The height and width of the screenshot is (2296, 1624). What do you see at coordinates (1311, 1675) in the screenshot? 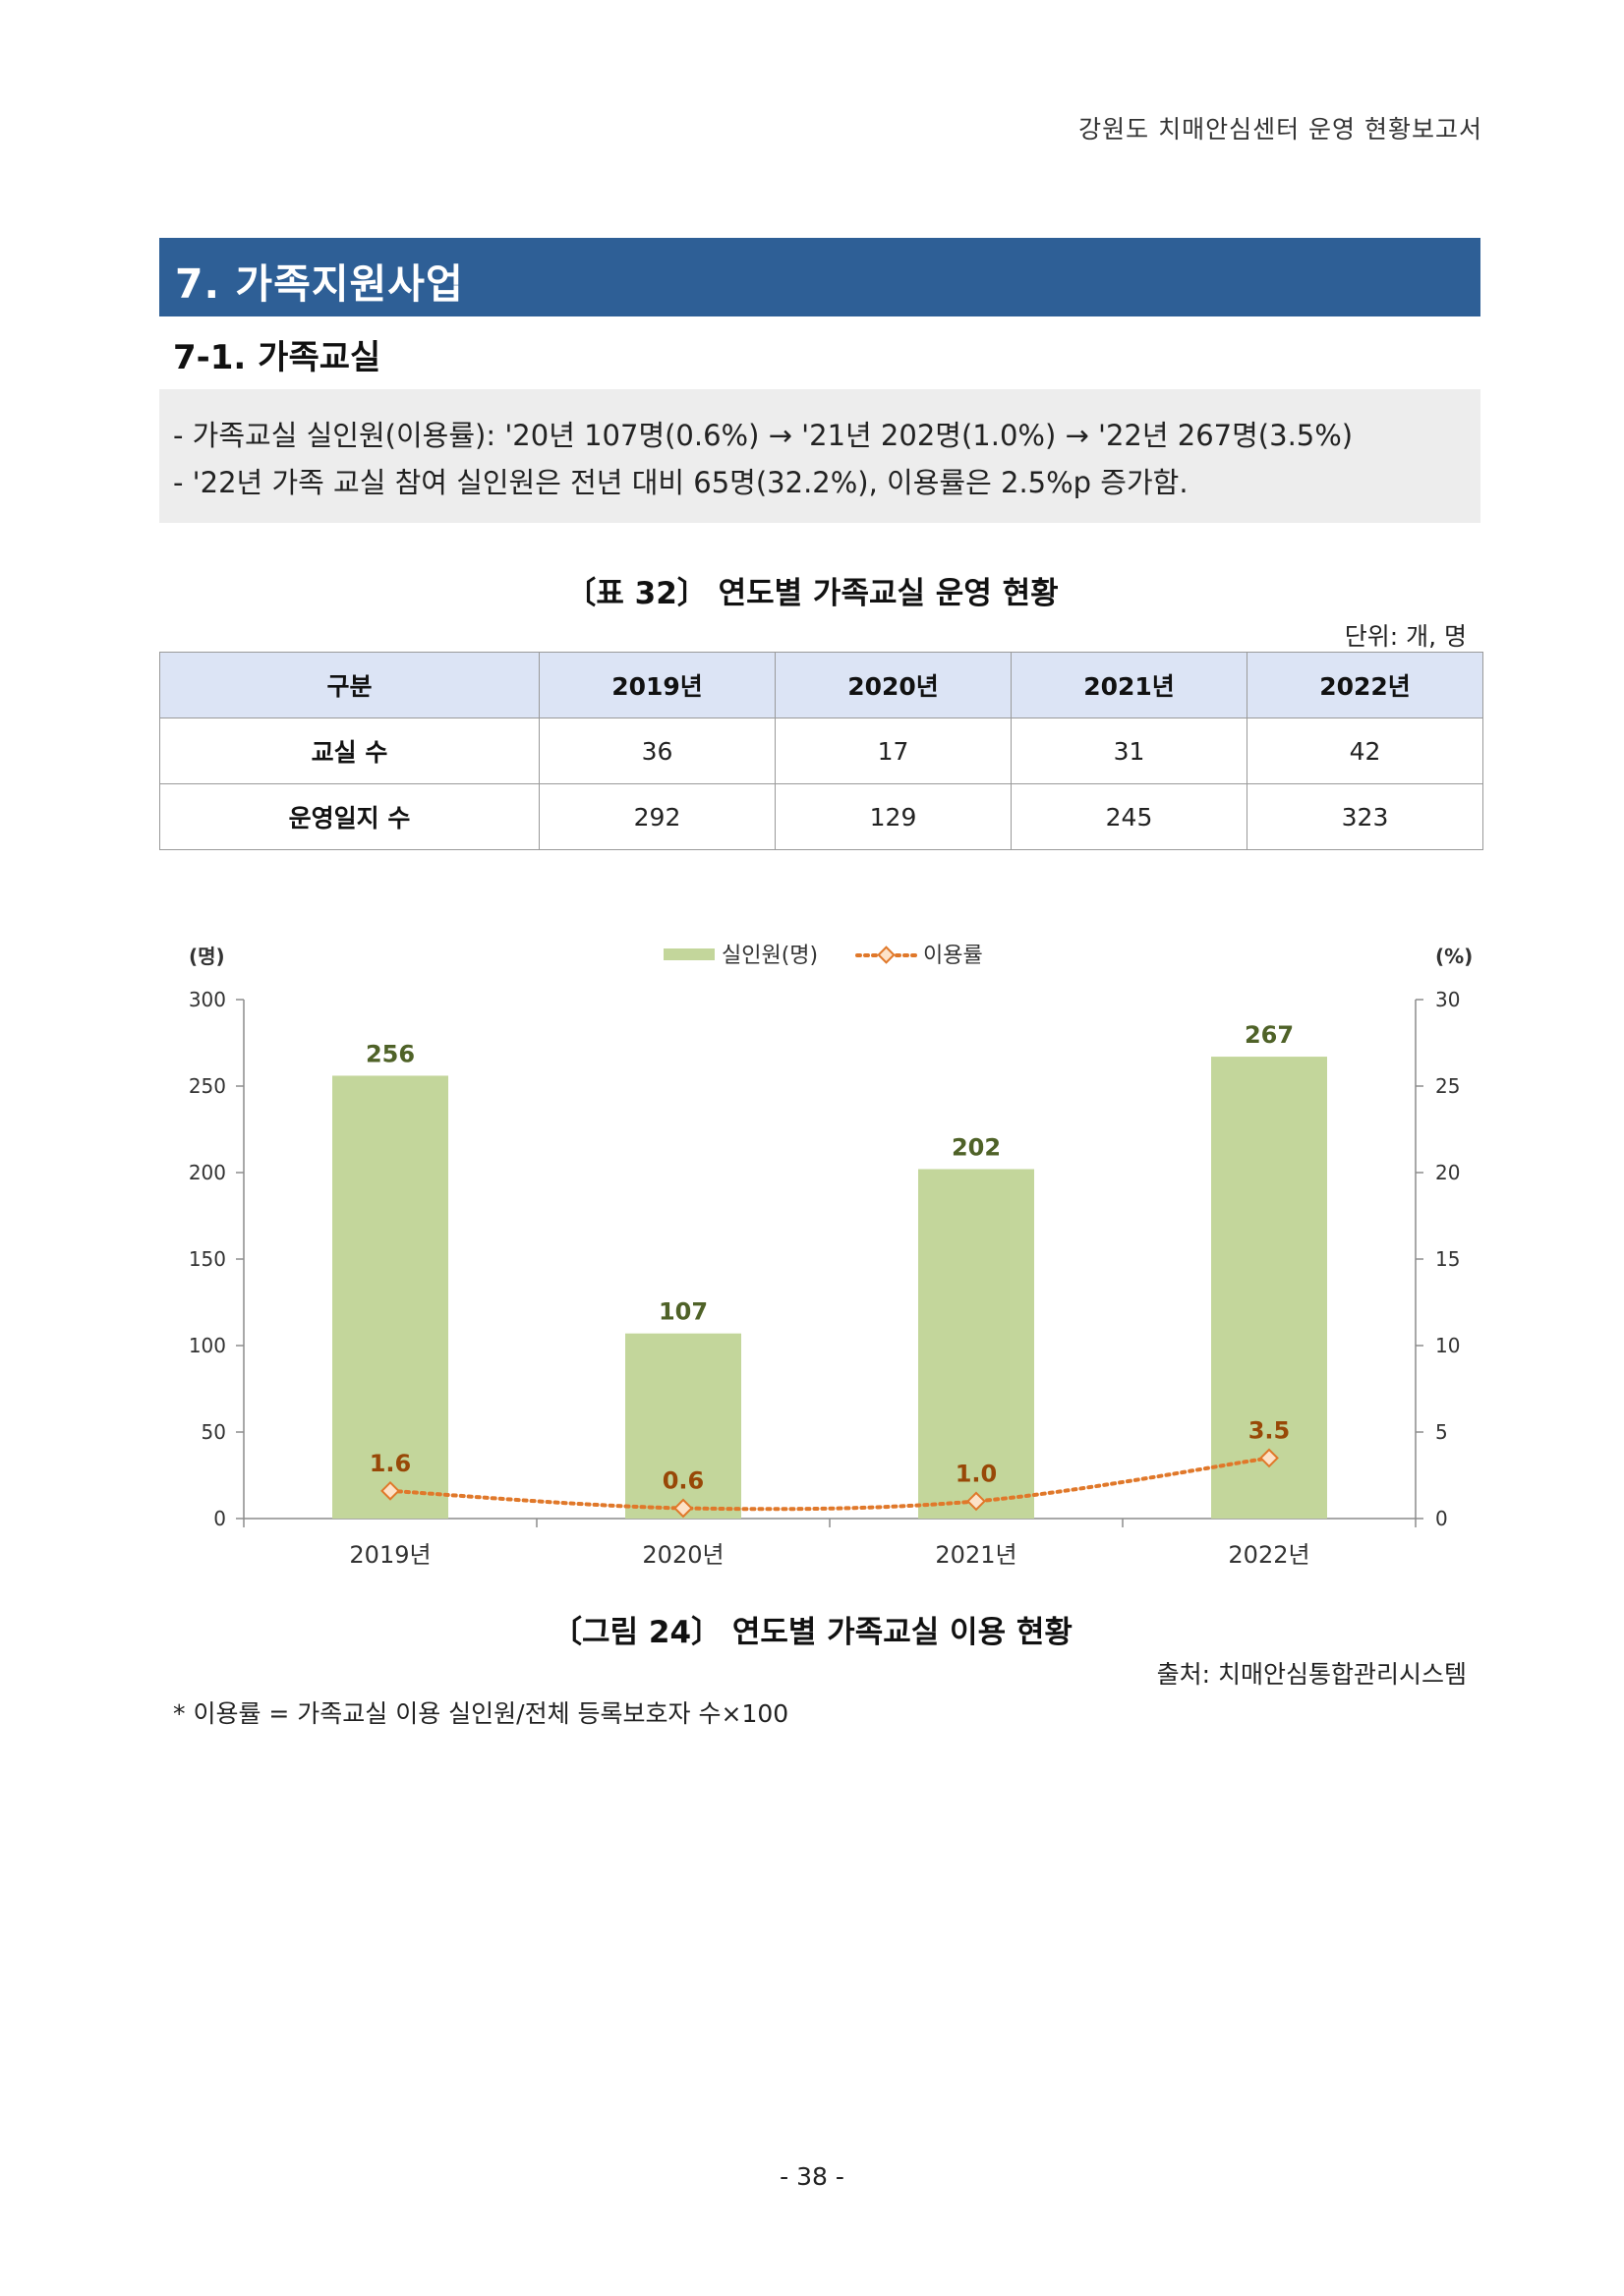
I see `figure-source: 출처: 치매안심통합관리시스템` at bounding box center [1311, 1675].